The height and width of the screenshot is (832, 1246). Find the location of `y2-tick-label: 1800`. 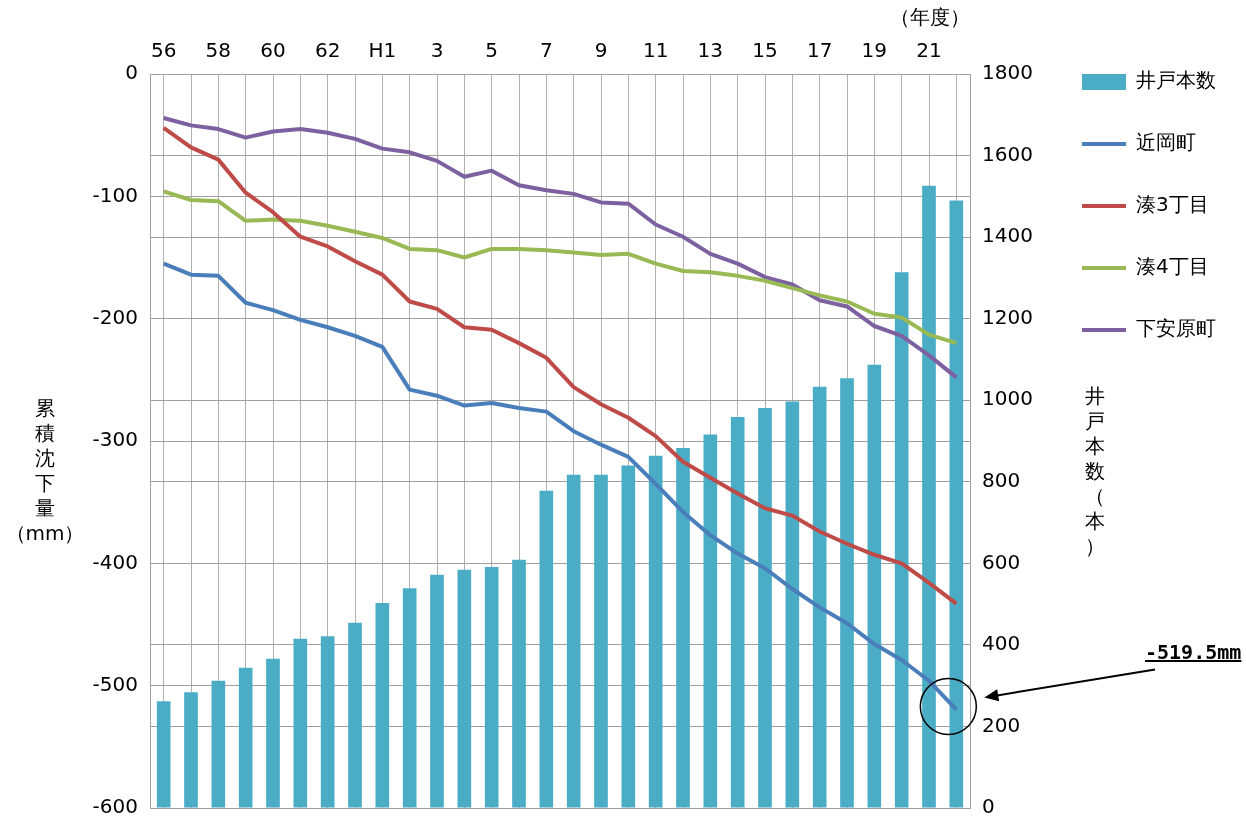

y2-tick-label: 1800 is located at coordinates (1007, 72).